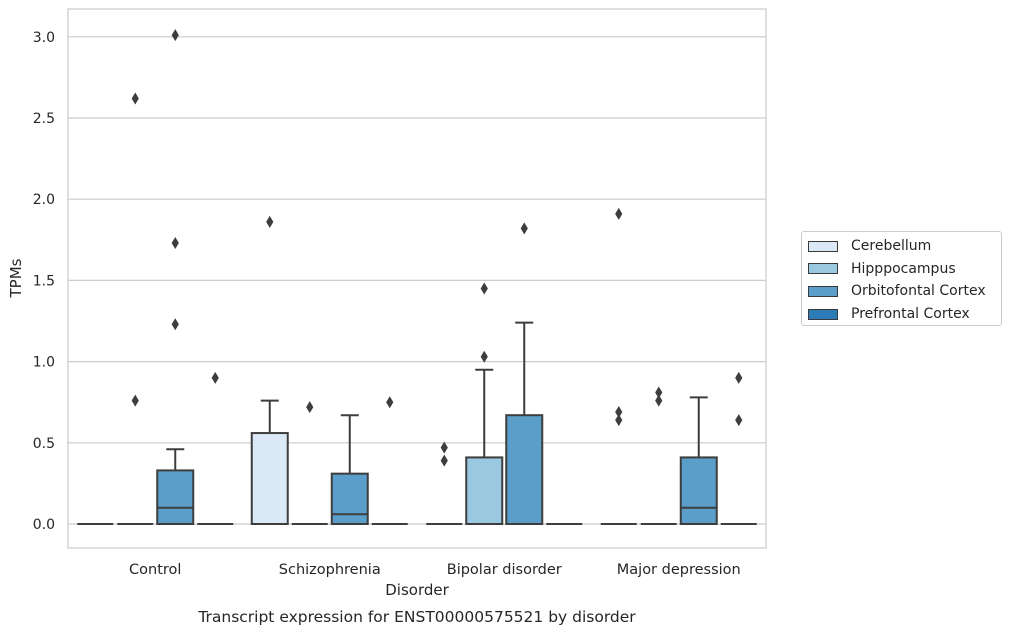 The width and height of the screenshot is (1014, 634). What do you see at coordinates (891, 246) in the screenshot?
I see `legend-label: Cerebellum` at bounding box center [891, 246].